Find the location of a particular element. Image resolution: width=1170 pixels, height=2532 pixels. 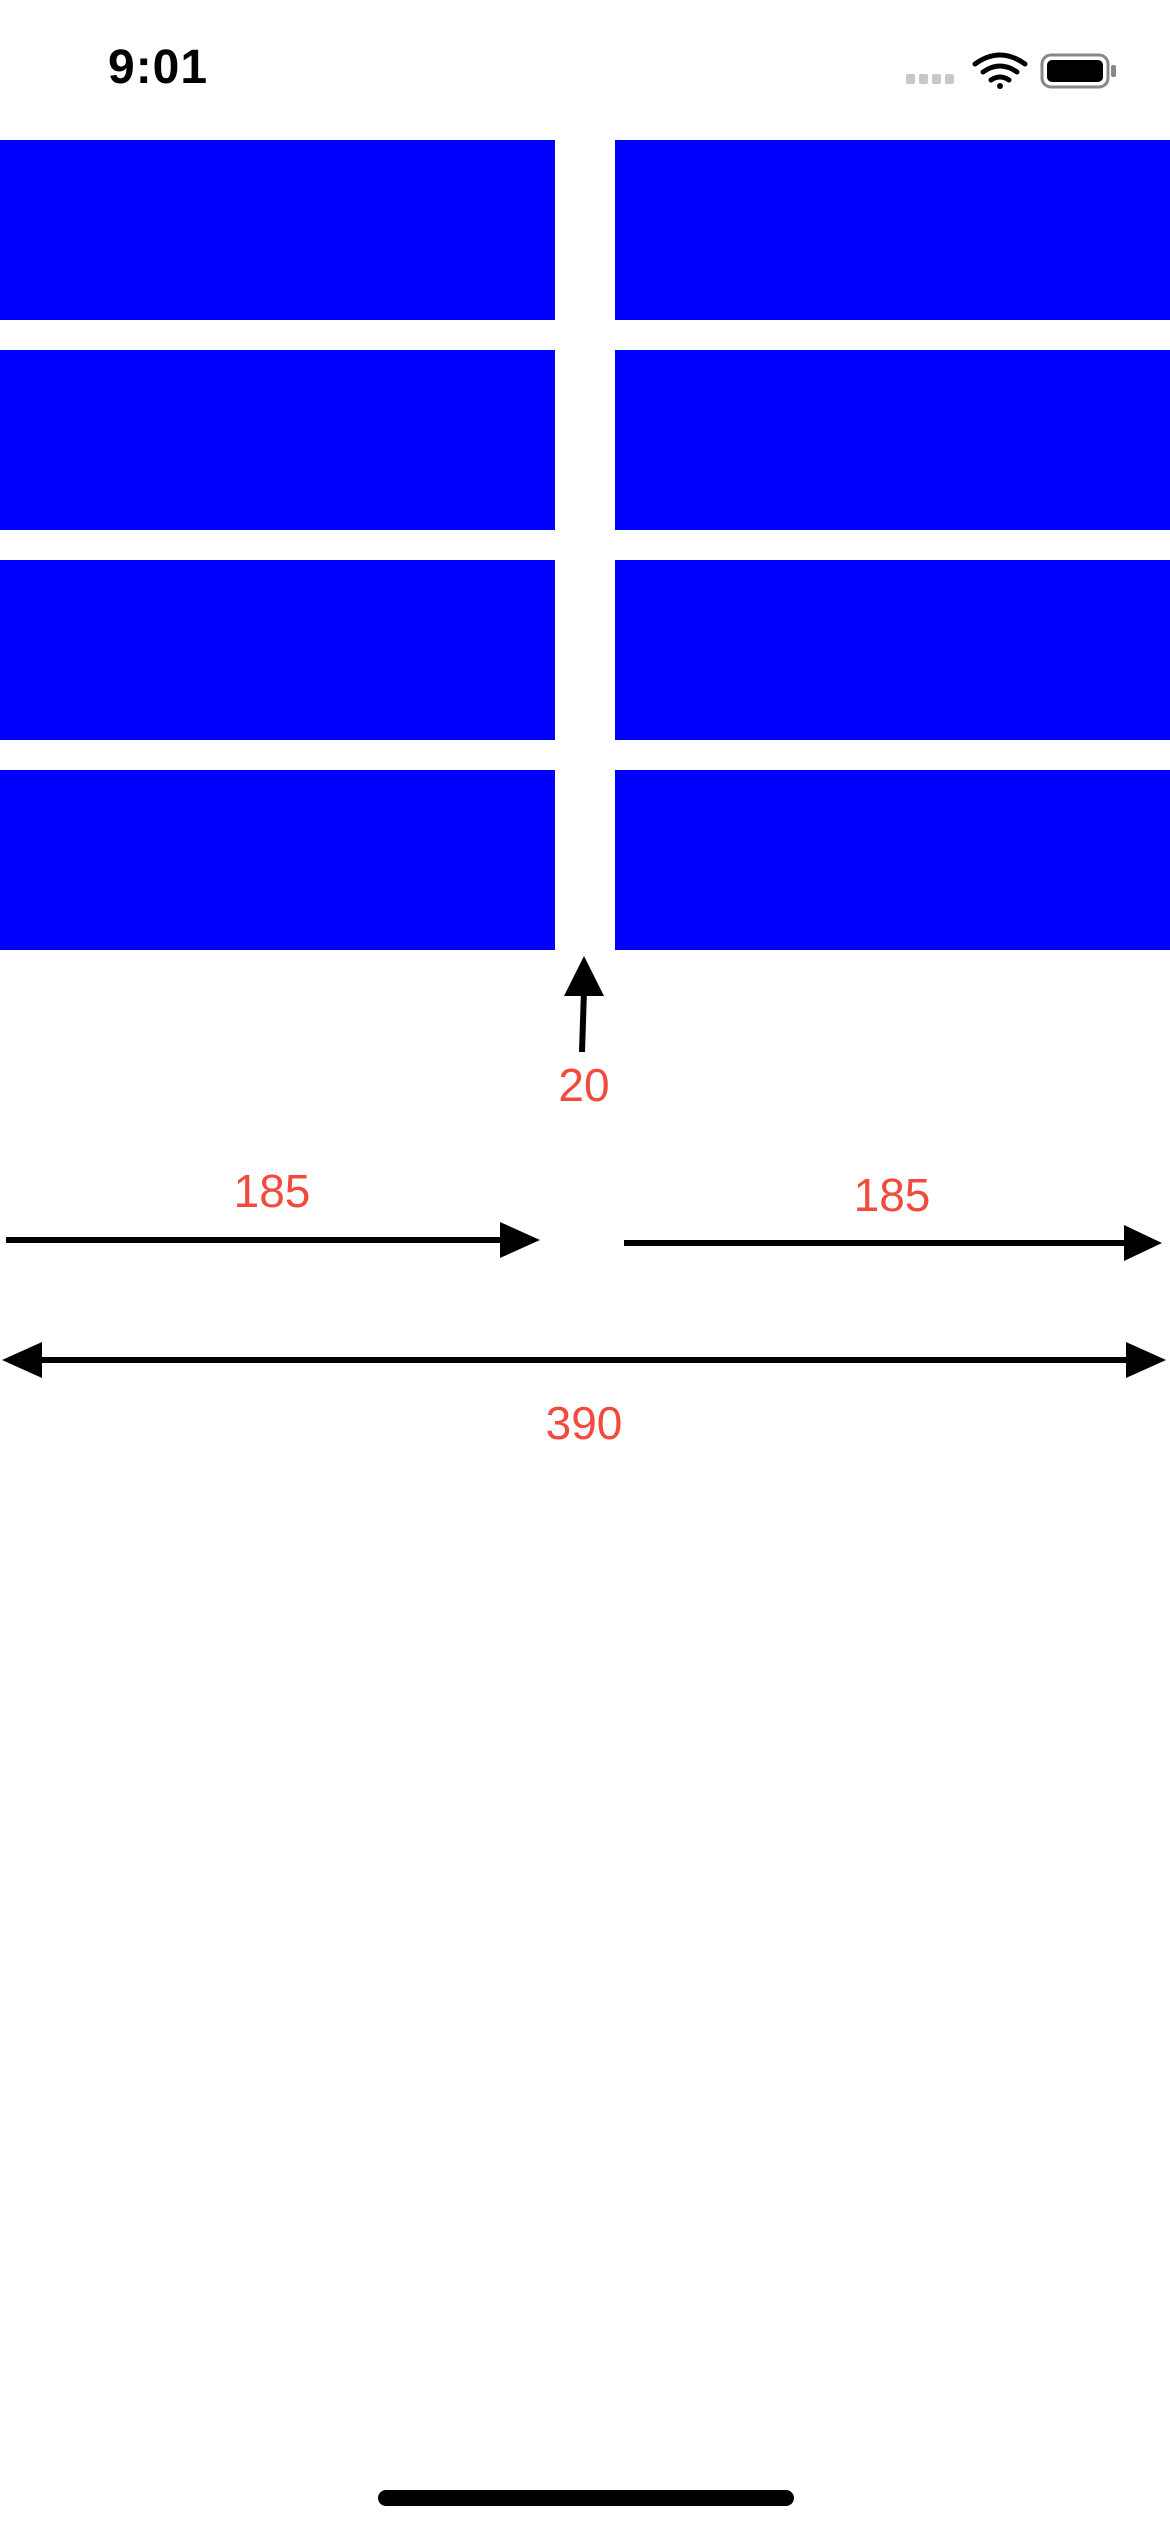

status-bar: 9:01 is located at coordinates (585, 70).